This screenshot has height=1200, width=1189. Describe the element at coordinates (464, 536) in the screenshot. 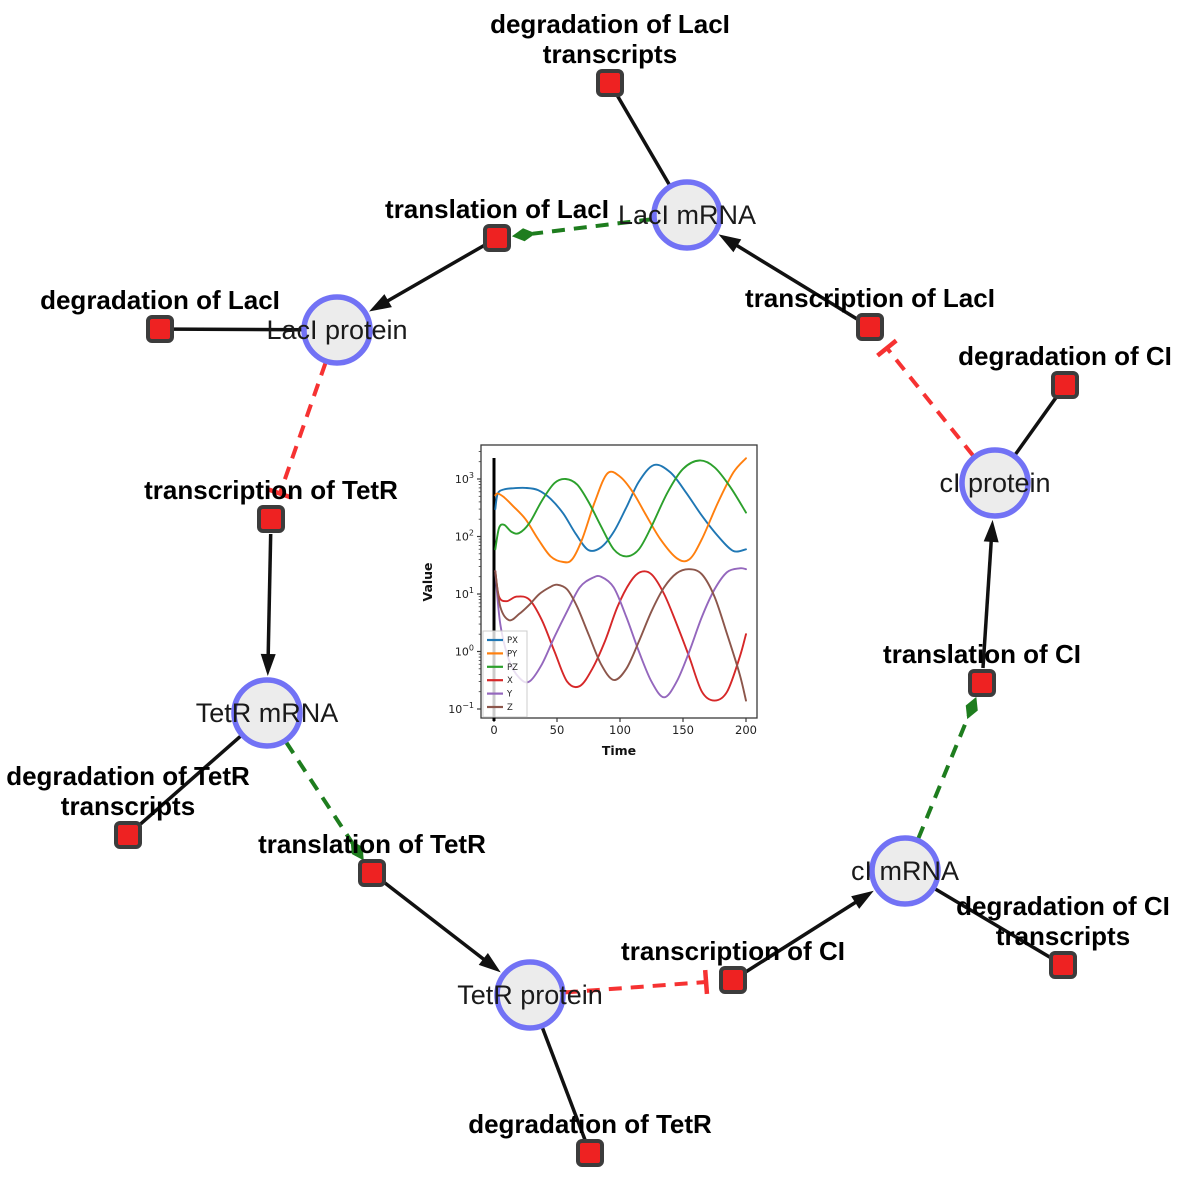

I see `y-tick-label: 10²` at that location.